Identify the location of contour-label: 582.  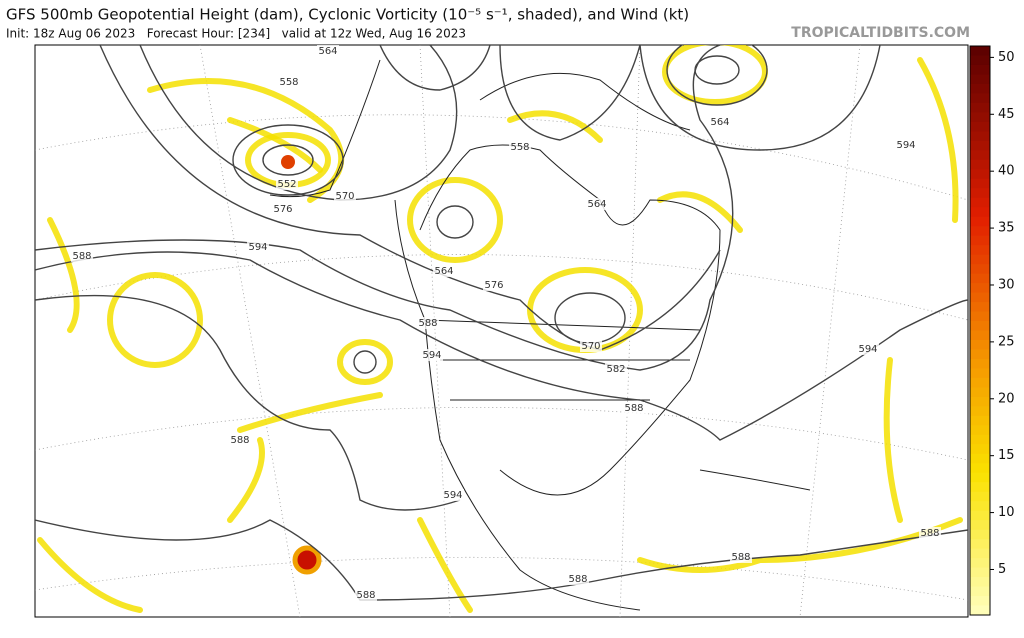
(615, 369).